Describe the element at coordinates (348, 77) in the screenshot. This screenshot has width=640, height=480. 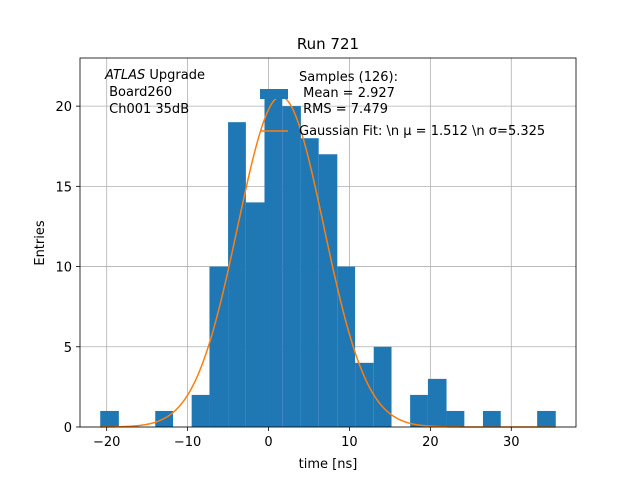
I see `legend-histogram-line-1: Samples (126):` at that location.